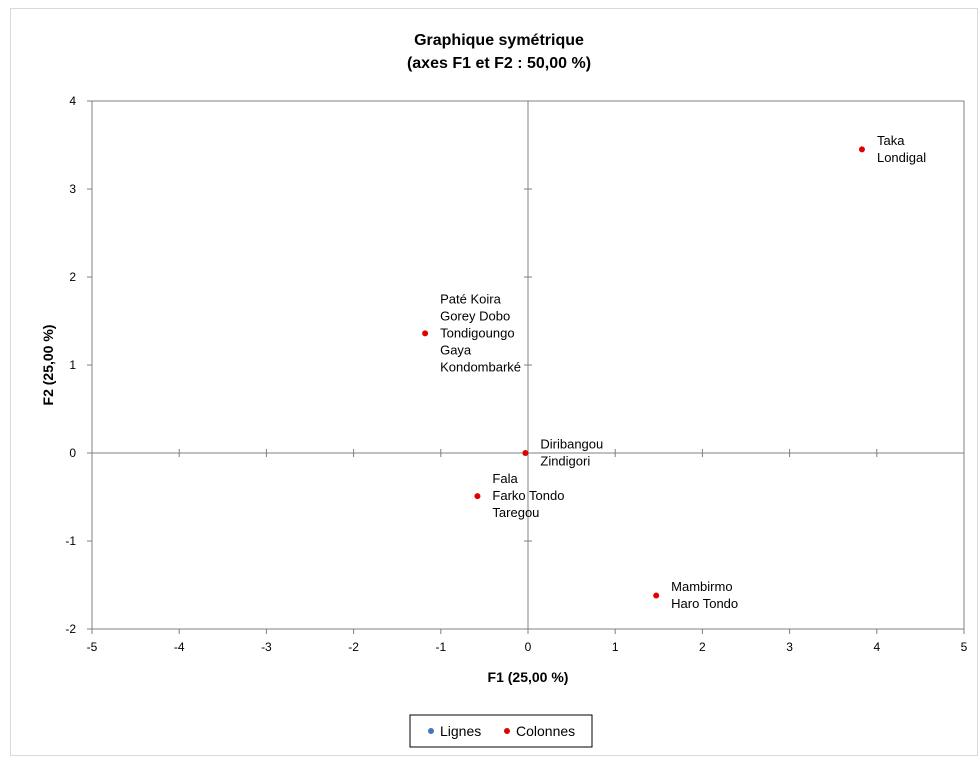 Image resolution: width=979 pixels, height=757 pixels. Describe the element at coordinates (353, 647) in the screenshot. I see `x-tick-label: -2` at that location.